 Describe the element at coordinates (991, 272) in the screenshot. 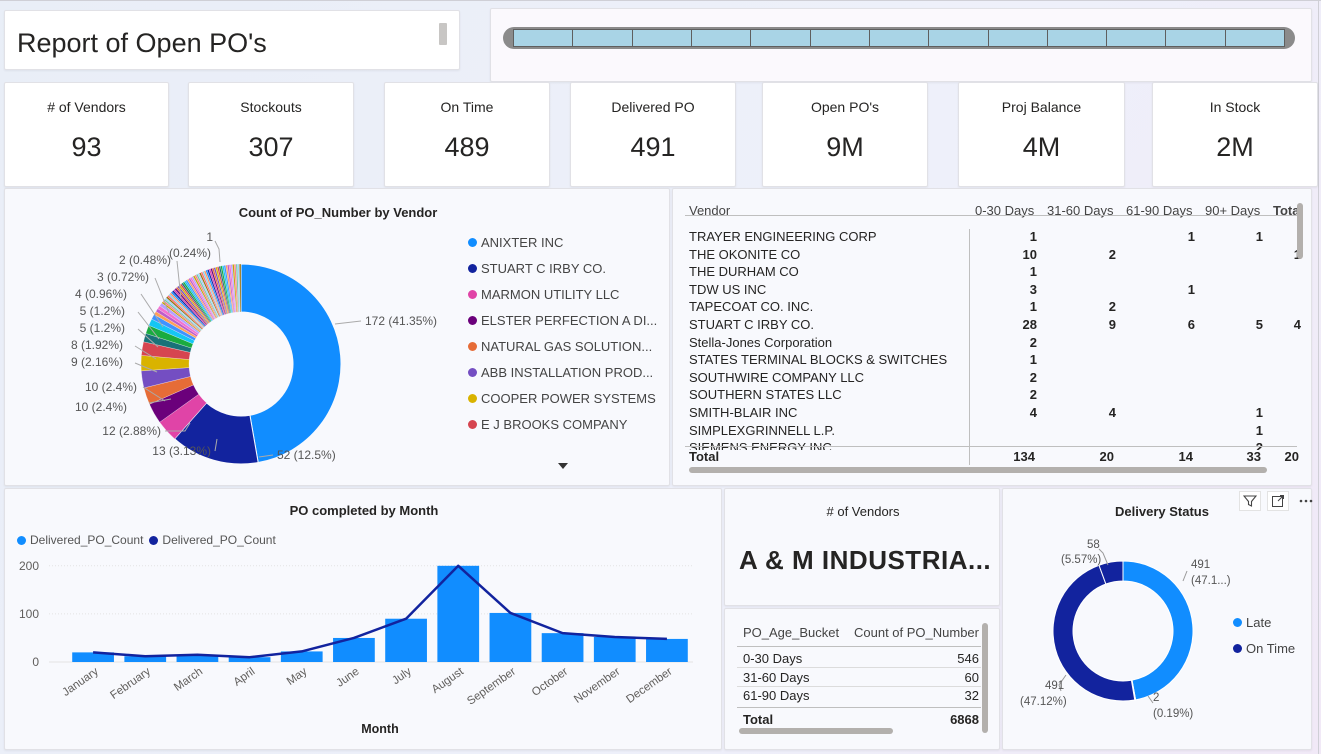

I see `table-row: THE DURHAM CO 1` at that location.